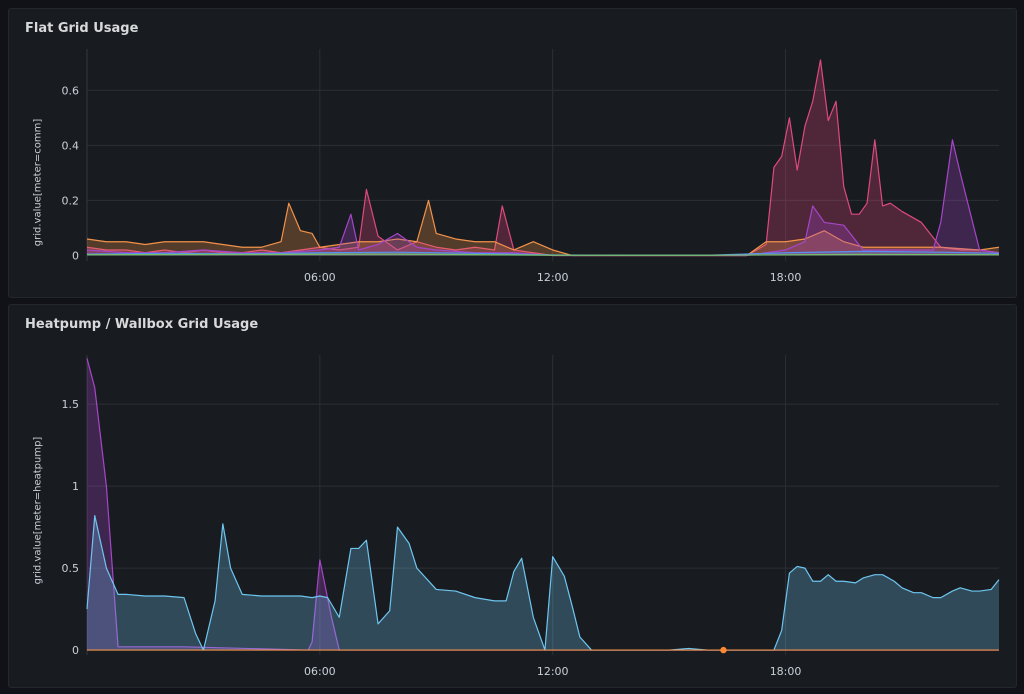 This screenshot has height=694, width=1024. Describe the element at coordinates (142, 324) in the screenshot. I see `panel-title-heatpump-wallbox: Heatpump / Wallbox Grid Usage` at that location.